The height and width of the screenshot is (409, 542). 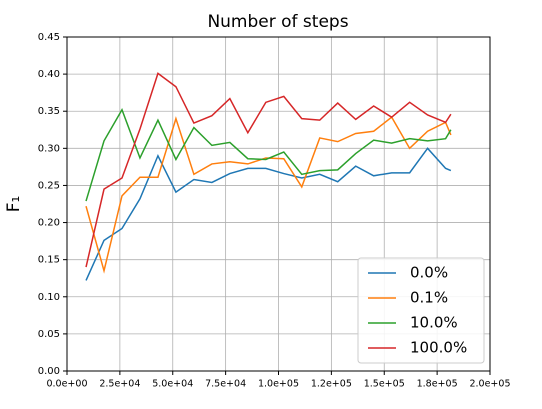 What do you see at coordinates (421, 310) in the screenshot?
I see `legend-box` at bounding box center [421, 310].